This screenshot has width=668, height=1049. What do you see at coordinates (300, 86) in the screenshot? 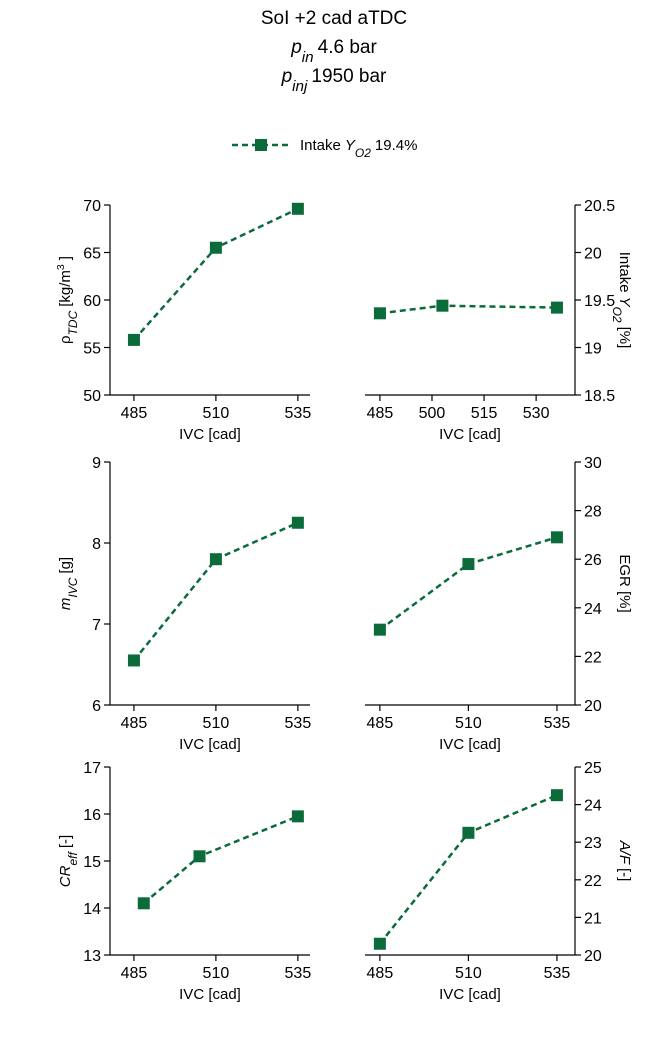
I see `text-part: inj` at bounding box center [300, 86].